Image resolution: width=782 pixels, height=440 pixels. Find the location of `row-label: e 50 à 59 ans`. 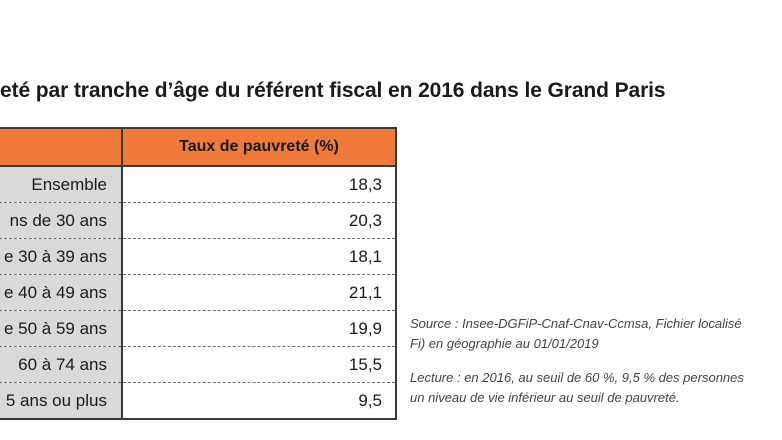

row-label: e 50 à 59 ans is located at coordinates (61, 328).